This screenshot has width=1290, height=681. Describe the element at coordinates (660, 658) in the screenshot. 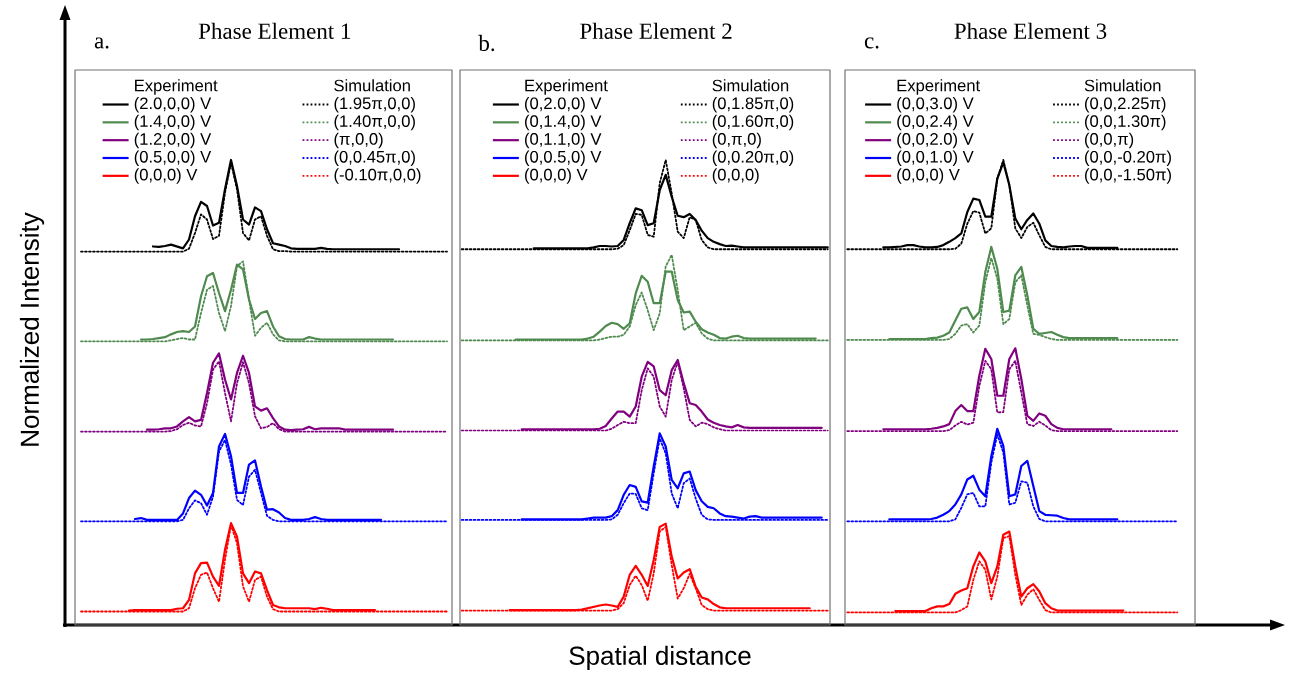

I see `x-axis-title: Spatial distance` at that location.